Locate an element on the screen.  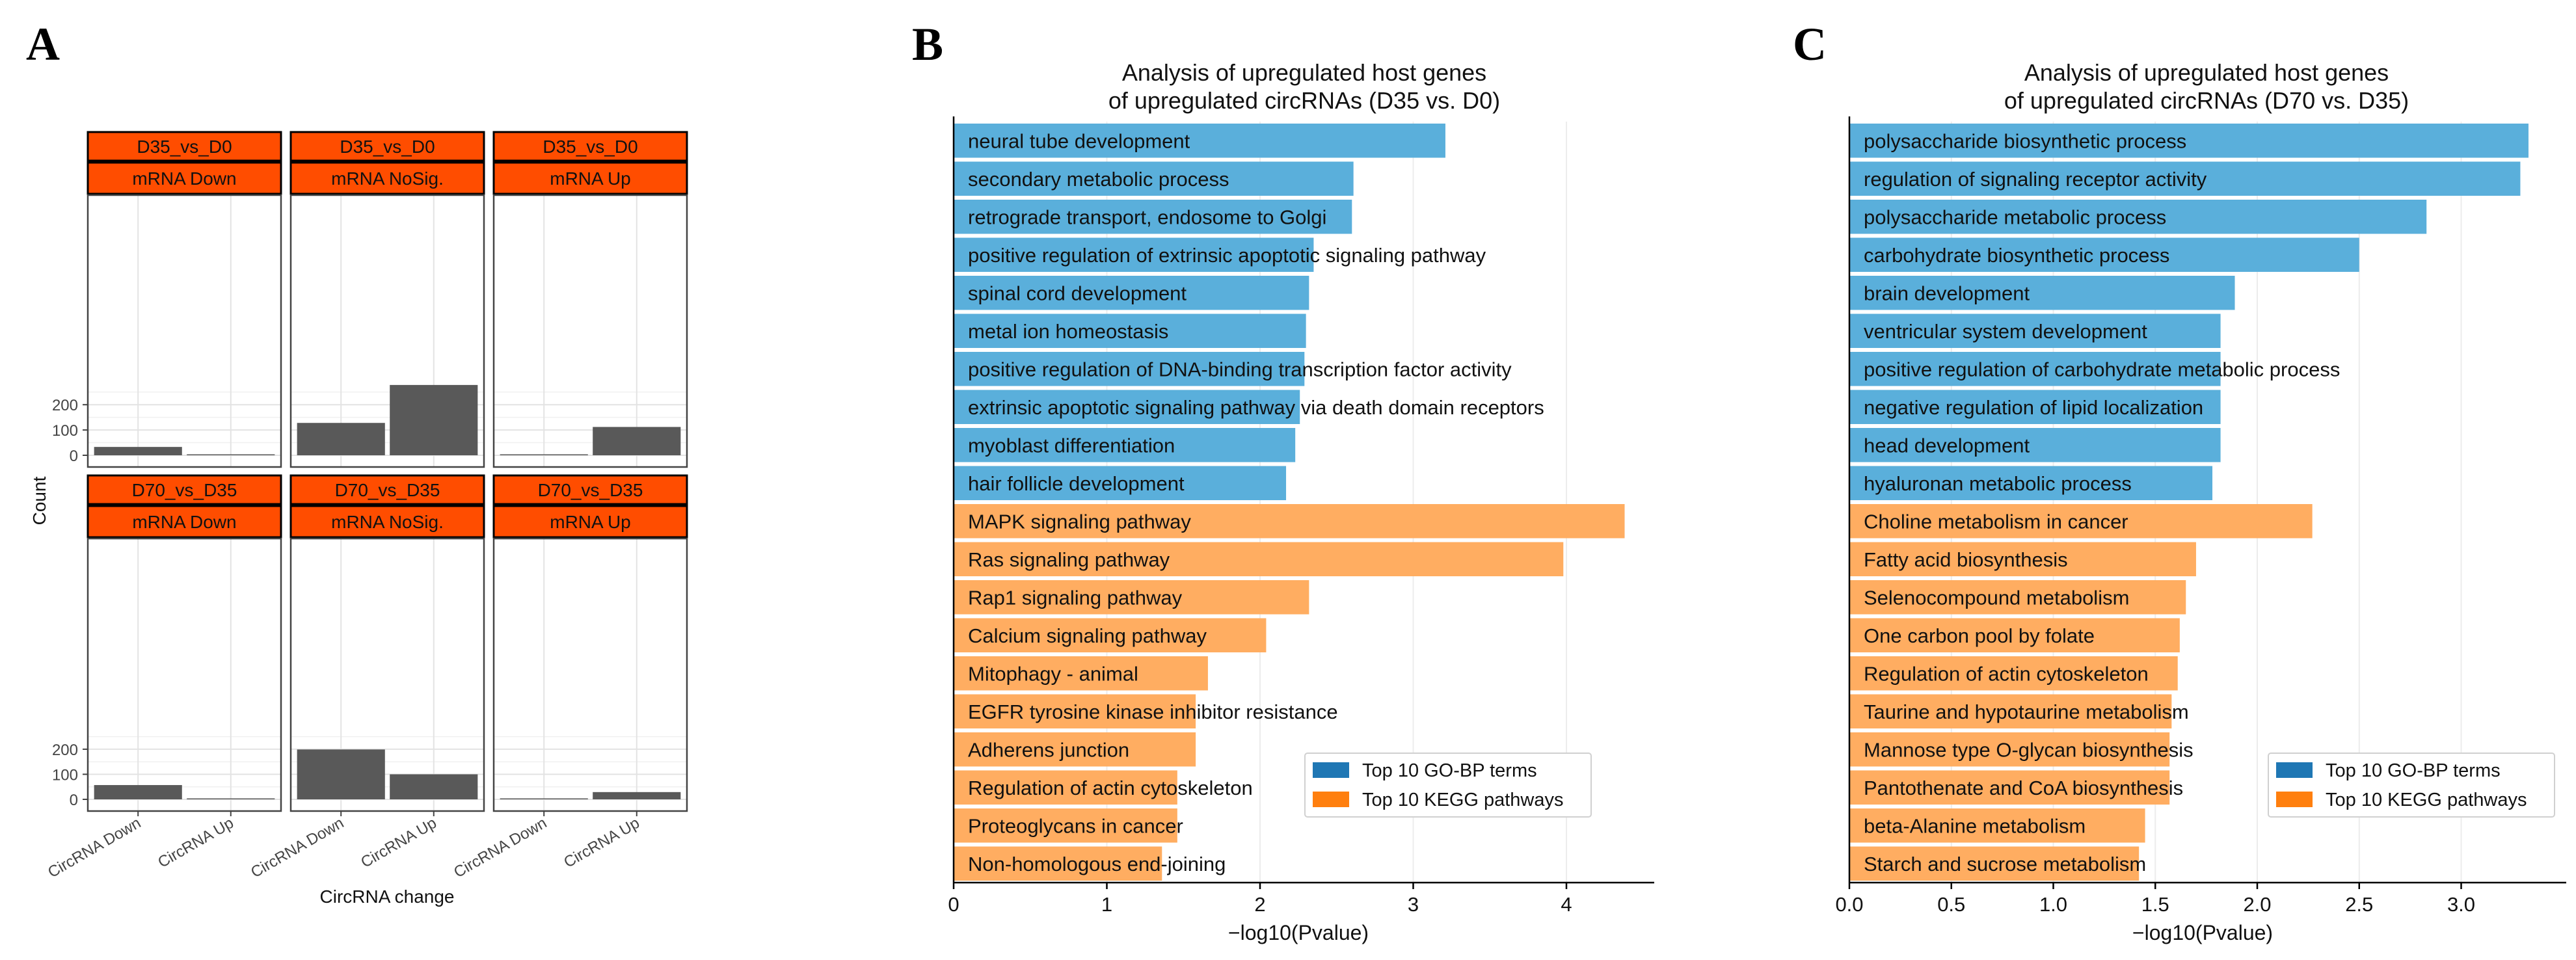
y-tick-label: 200 is located at coordinates (65, 406).